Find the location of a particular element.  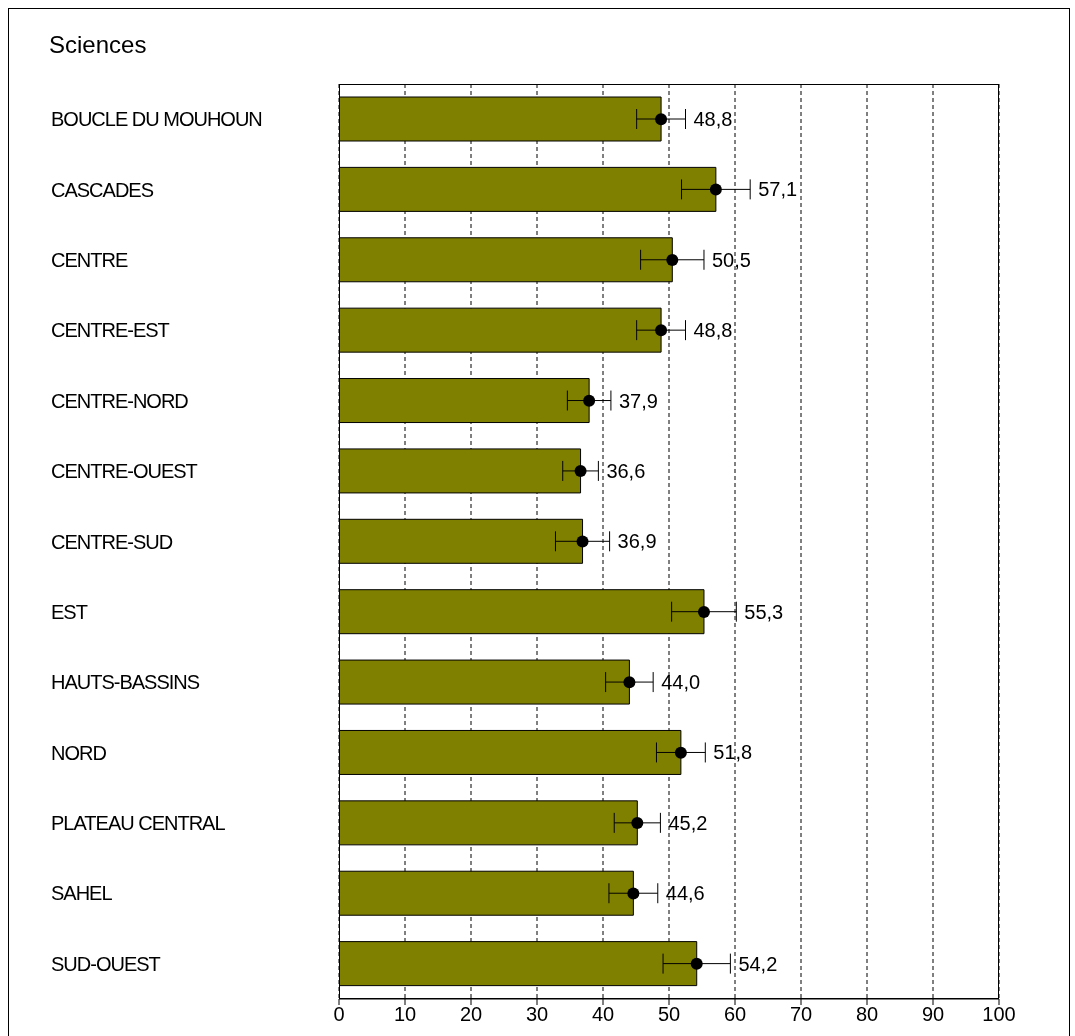

data-label: 45,2 is located at coordinates (688, 822).